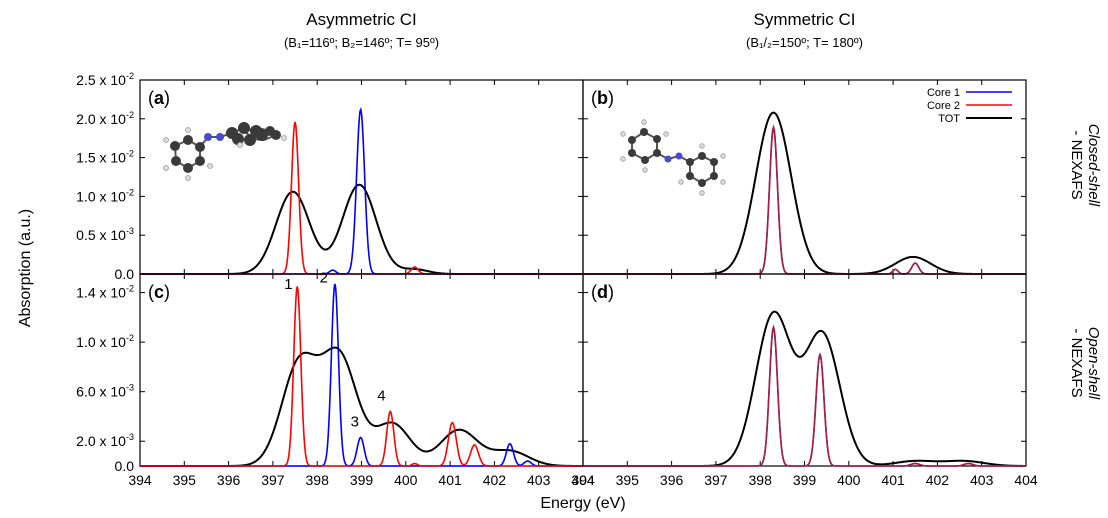 Image resolution: width=1108 pixels, height=518 pixels. Describe the element at coordinates (105, 118) in the screenshot. I see `y-tick-label: 2.0 x 10⁻²` at that location.